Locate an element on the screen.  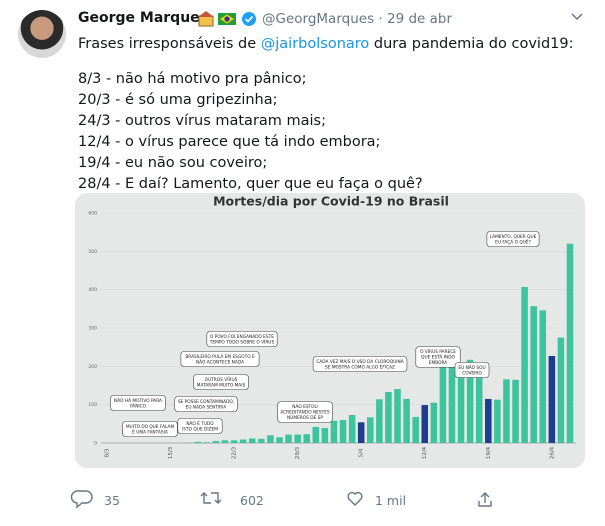
annotation-text: CADA VEZ MAIS O USO DA CLOROQUINA is located at coordinates (359, 362).